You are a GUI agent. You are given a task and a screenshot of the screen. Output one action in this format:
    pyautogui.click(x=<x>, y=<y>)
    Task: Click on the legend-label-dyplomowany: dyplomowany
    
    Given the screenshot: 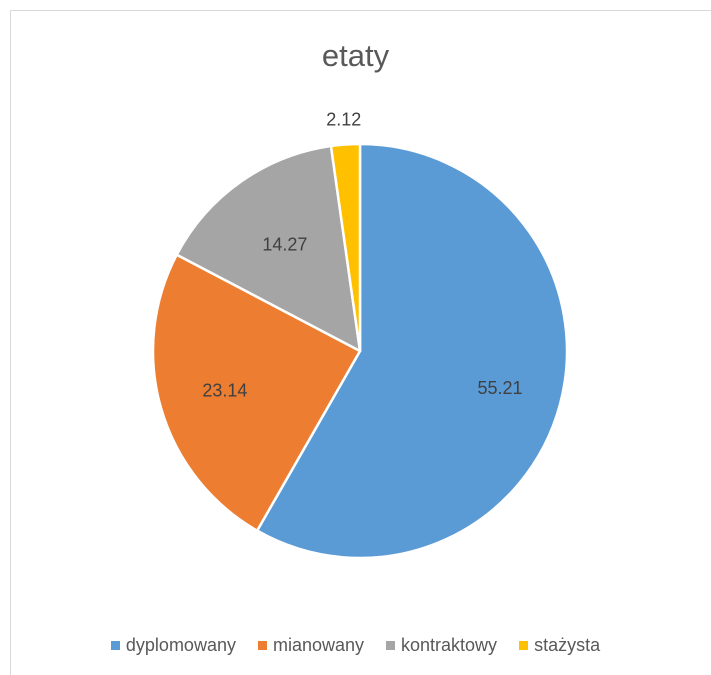 What is the action you would take?
    pyautogui.click(x=180, y=645)
    